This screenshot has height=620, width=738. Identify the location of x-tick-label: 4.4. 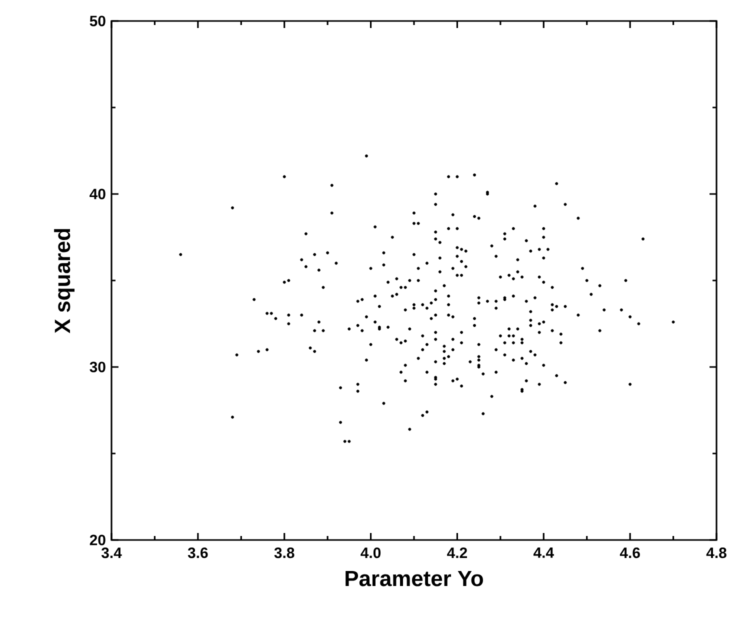
(543, 553).